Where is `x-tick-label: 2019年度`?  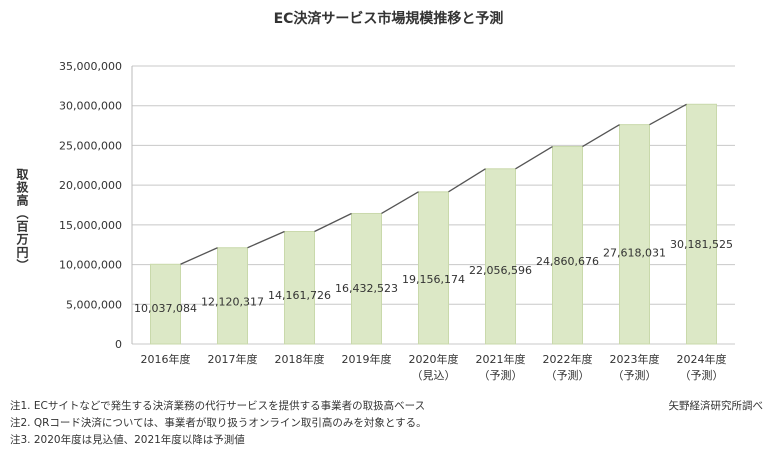
x-tick-label: 2019年度 is located at coordinates (367, 359).